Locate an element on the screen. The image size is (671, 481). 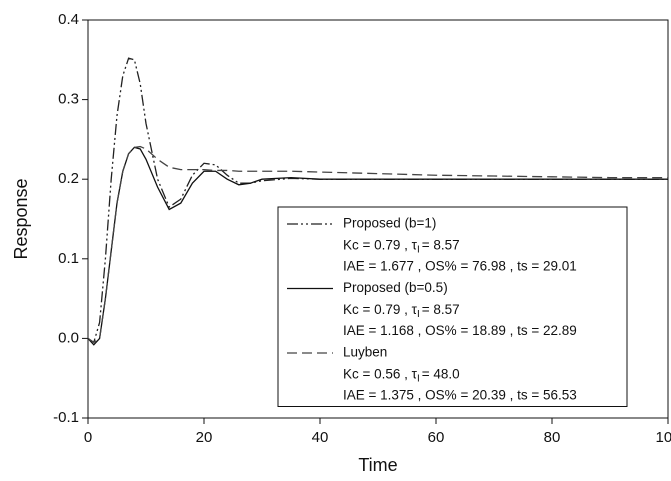
legend-label: Luyben is located at coordinates (365, 352).